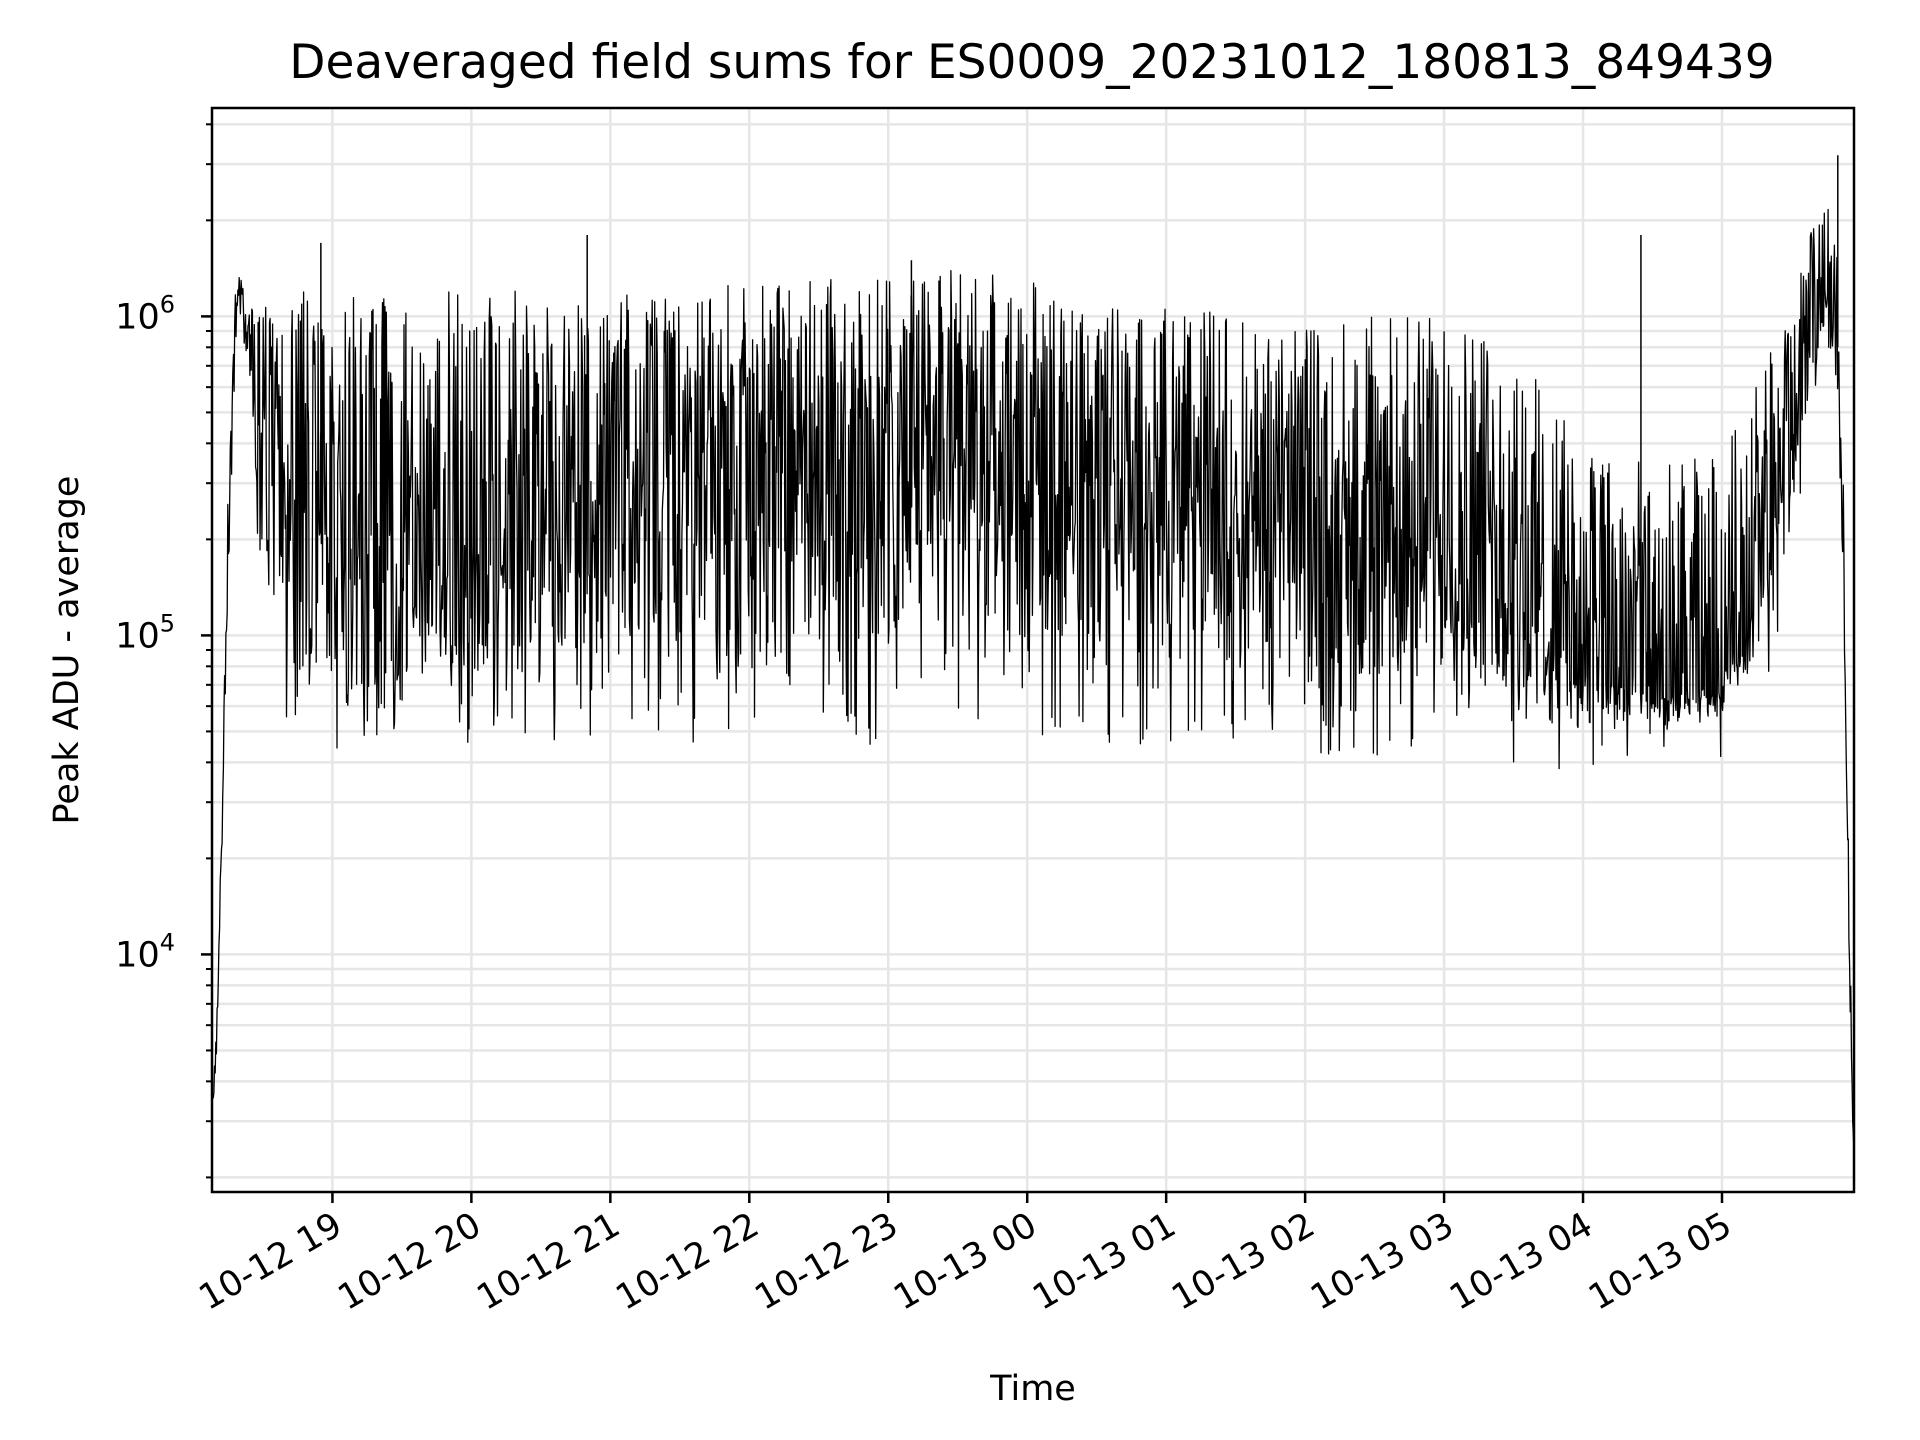 This screenshot has width=1920, height=1440. What do you see at coordinates (1032, 1389) in the screenshot?
I see `x-axis-label: Time` at bounding box center [1032, 1389].